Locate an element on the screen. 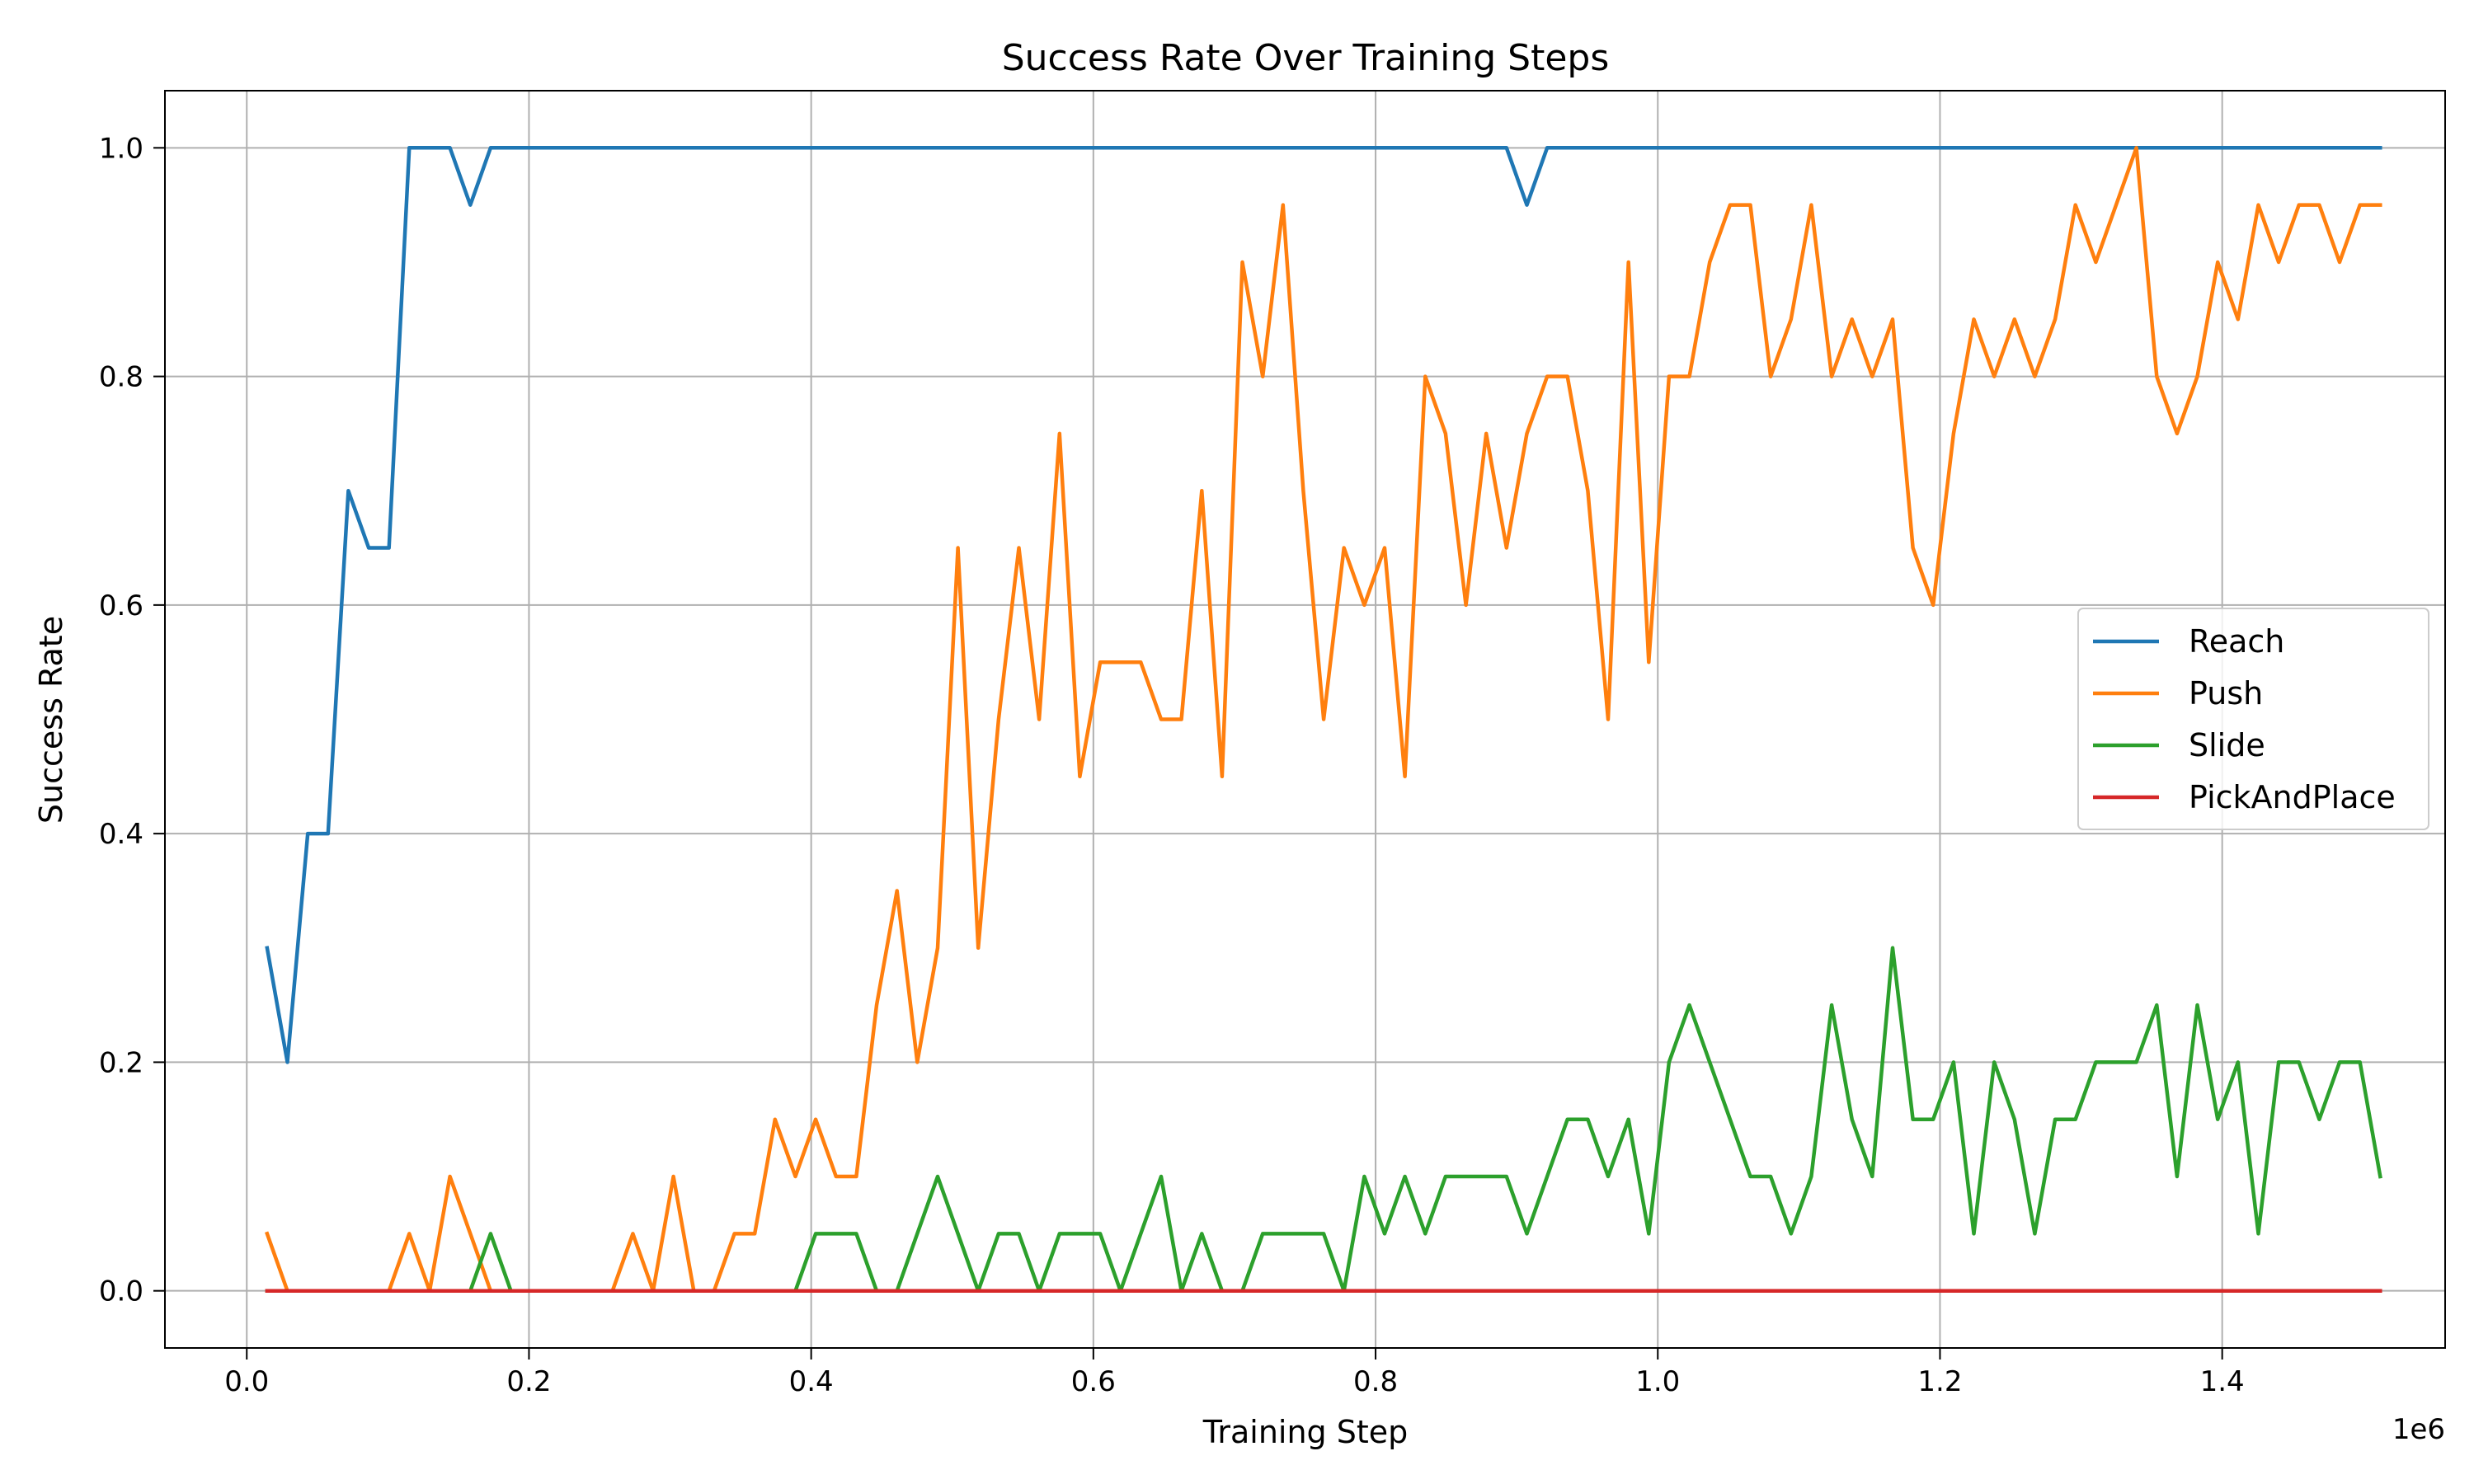 Image resolution: width=2474 pixels, height=1484 pixels. y-tick-label: 0.4 is located at coordinates (121, 834).